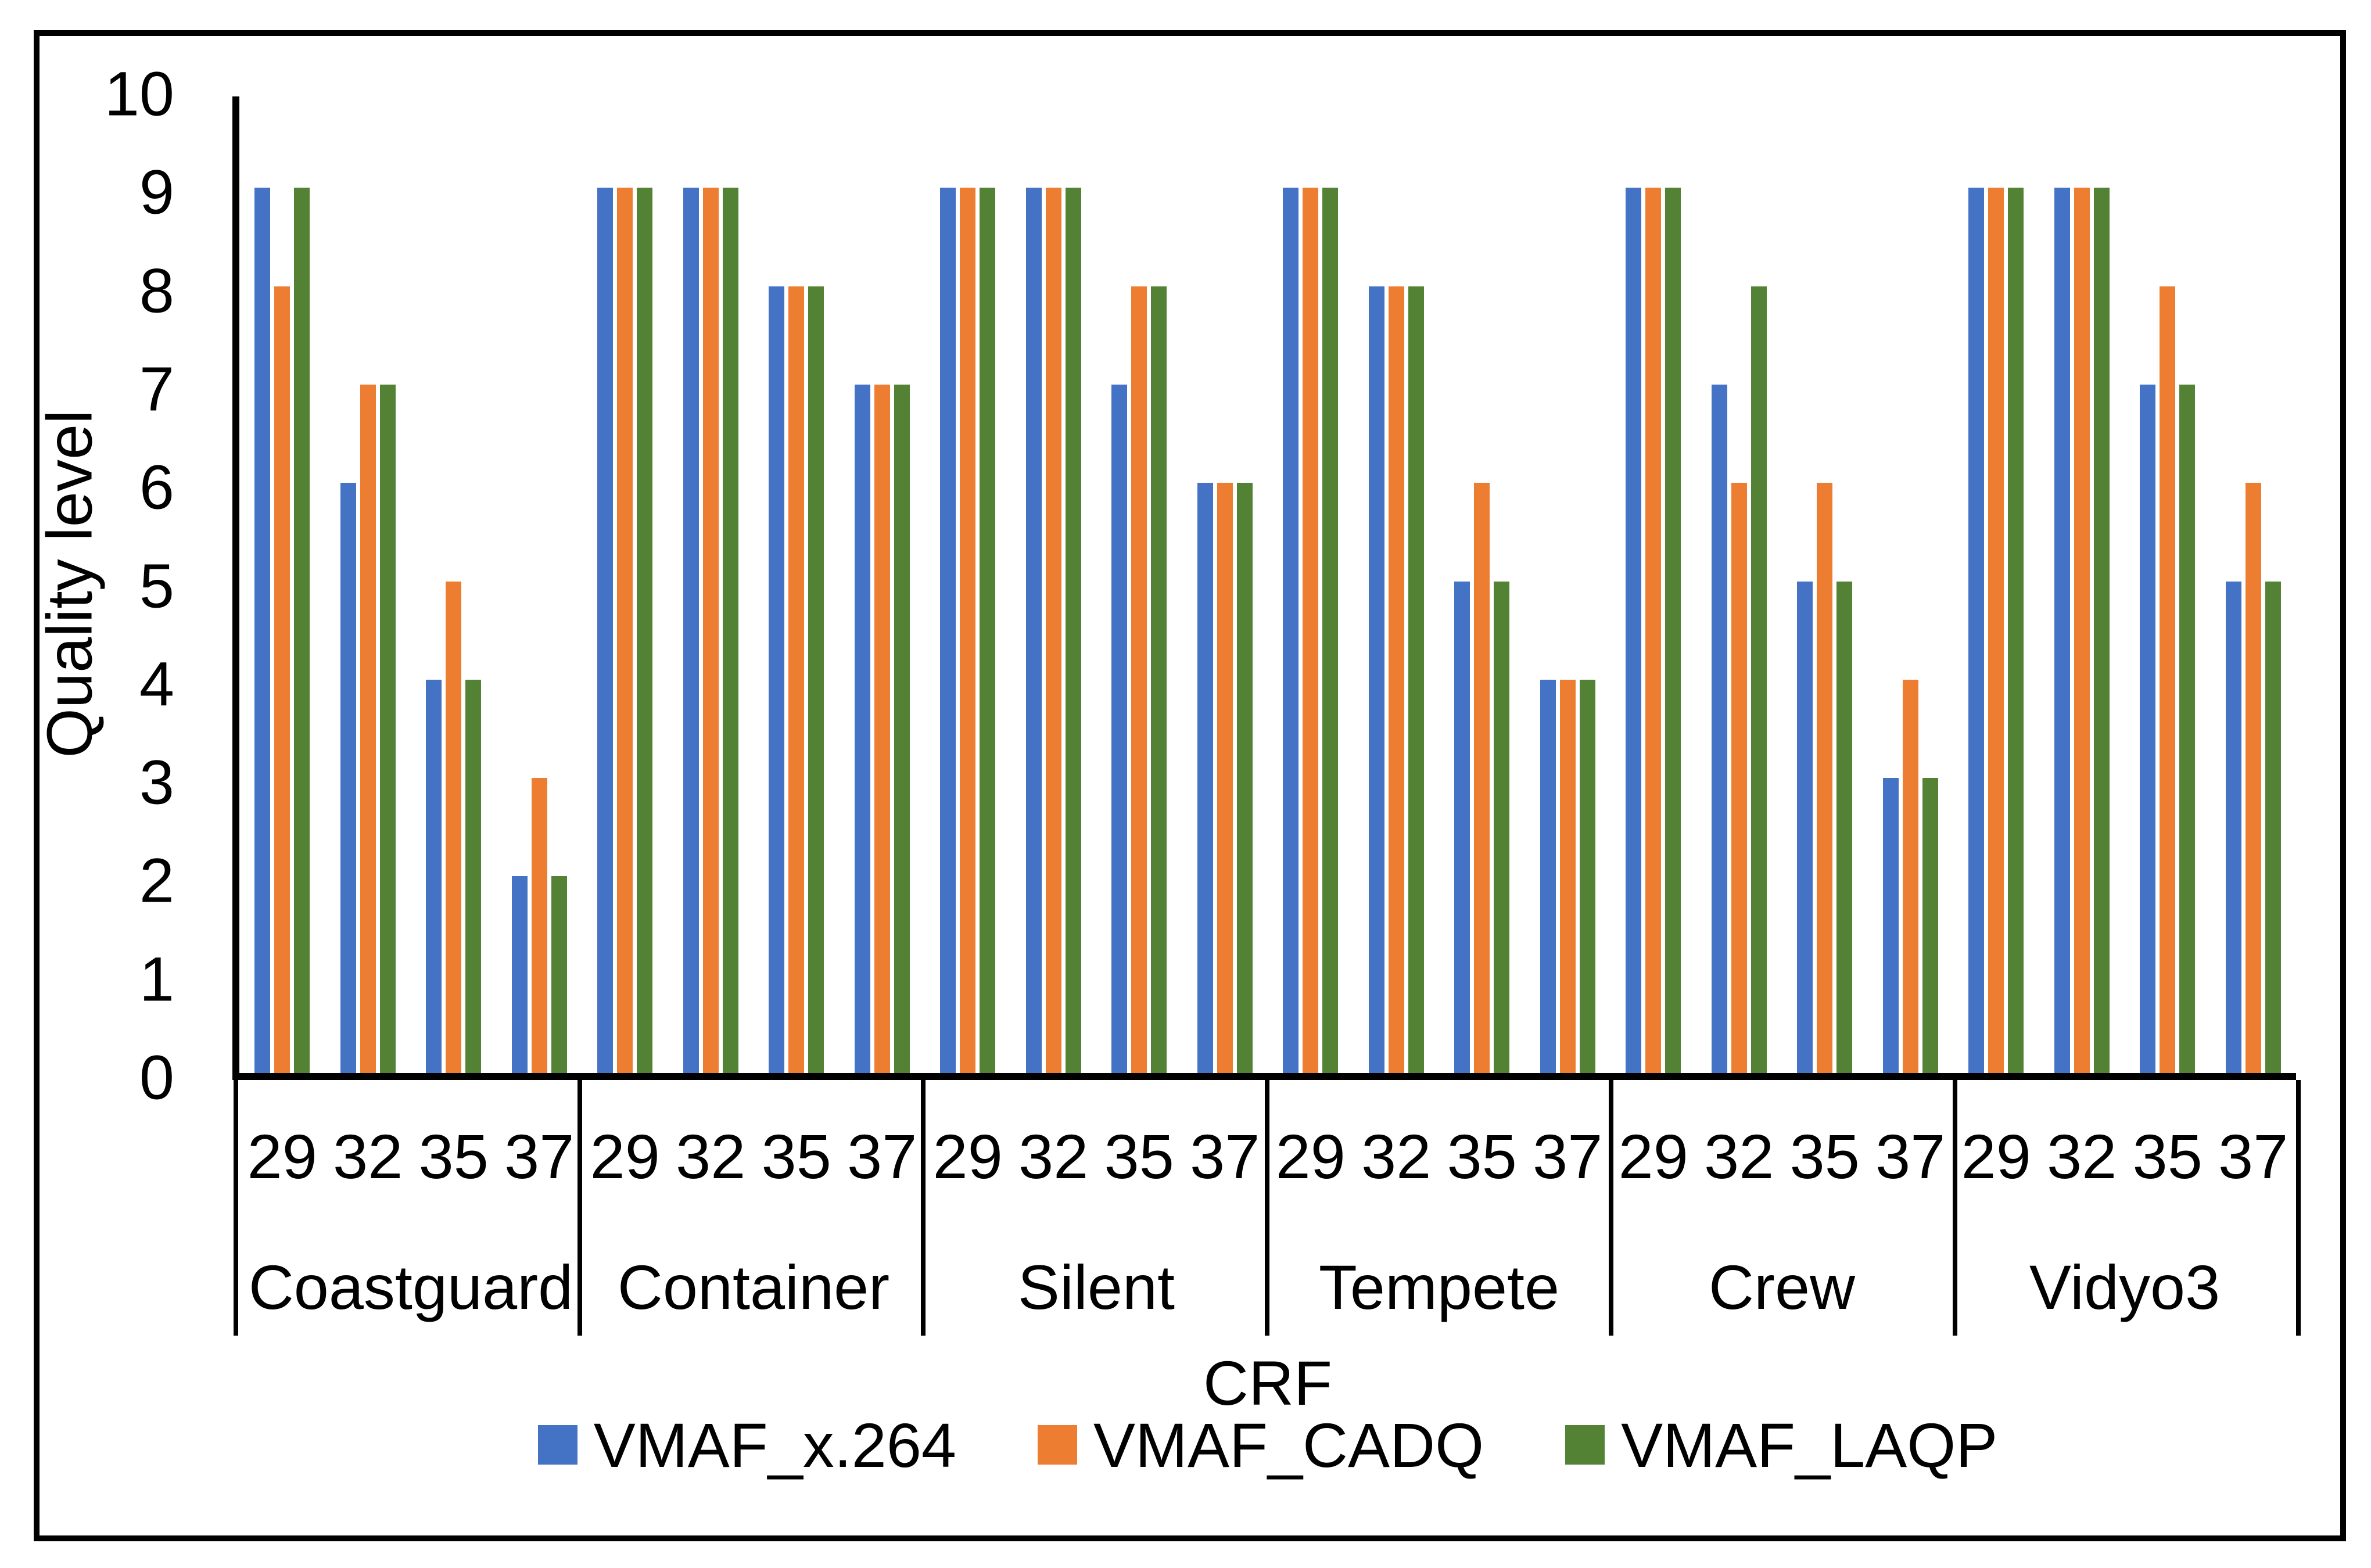  Describe the element at coordinates (454, 827) in the screenshot. I see `bar-vmaf_cadq-coastguard-crf35` at that location.